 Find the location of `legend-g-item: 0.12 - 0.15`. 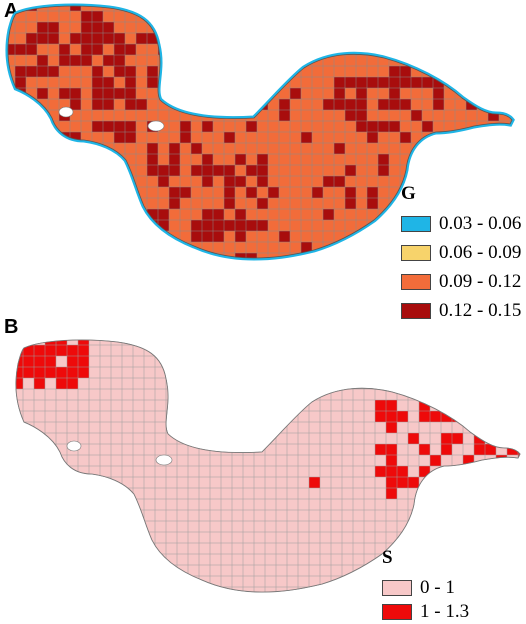

legend-g-item: 0.12 - 0.15 is located at coordinates (461, 311).